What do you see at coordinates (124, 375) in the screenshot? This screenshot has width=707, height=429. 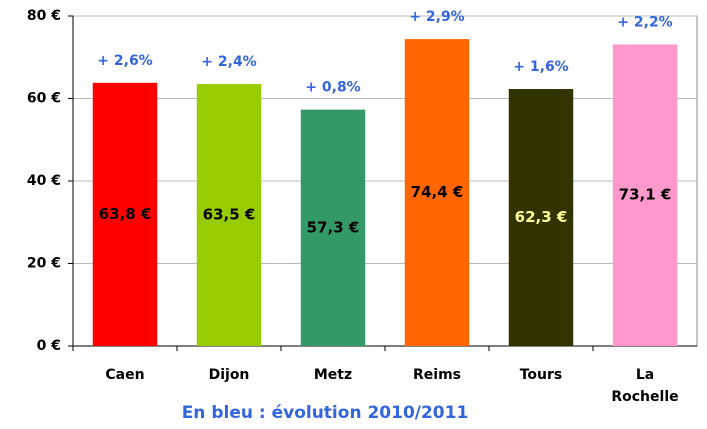 I see `x-tick-label: Caen` at bounding box center [124, 375].